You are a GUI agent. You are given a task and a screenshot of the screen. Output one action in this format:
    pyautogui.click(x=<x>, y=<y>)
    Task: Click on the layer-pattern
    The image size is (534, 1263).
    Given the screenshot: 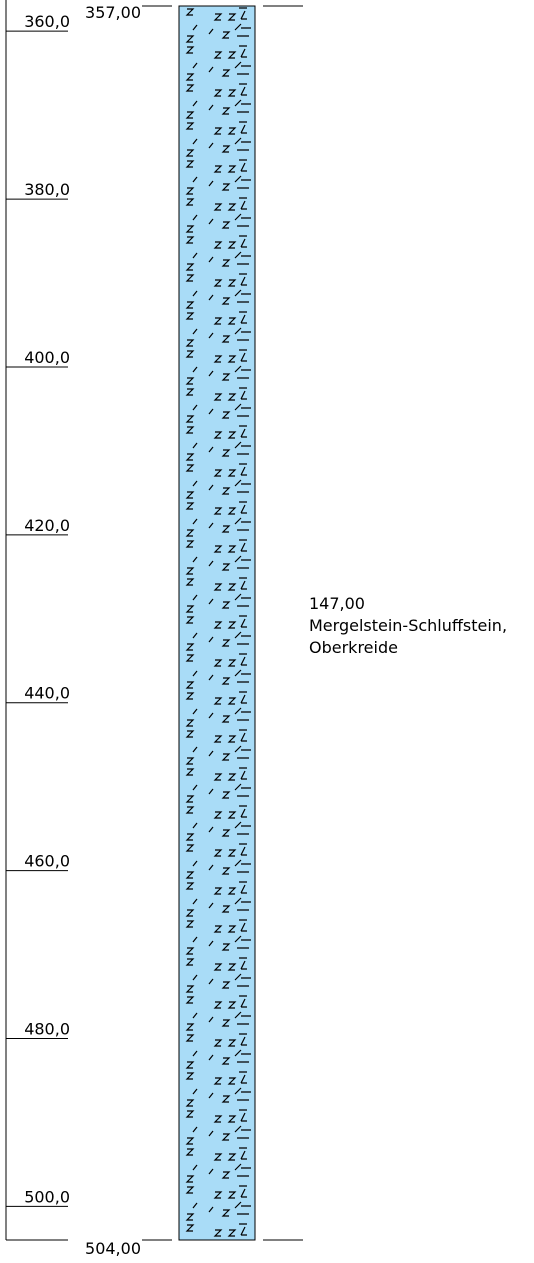 What is the action you would take?
    pyautogui.click(x=217, y=623)
    